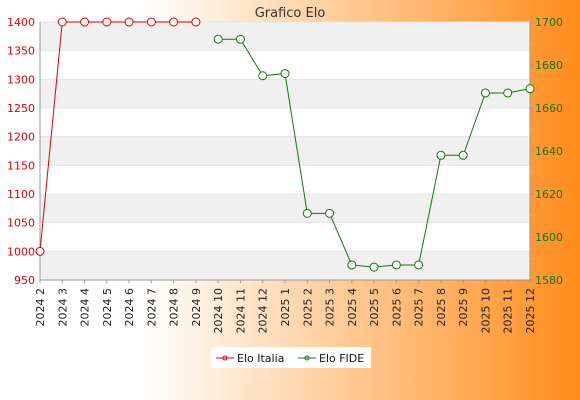 This screenshot has width=580, height=400. I want to click on legend-label-elo-italia: Elo Italia, so click(260, 358).